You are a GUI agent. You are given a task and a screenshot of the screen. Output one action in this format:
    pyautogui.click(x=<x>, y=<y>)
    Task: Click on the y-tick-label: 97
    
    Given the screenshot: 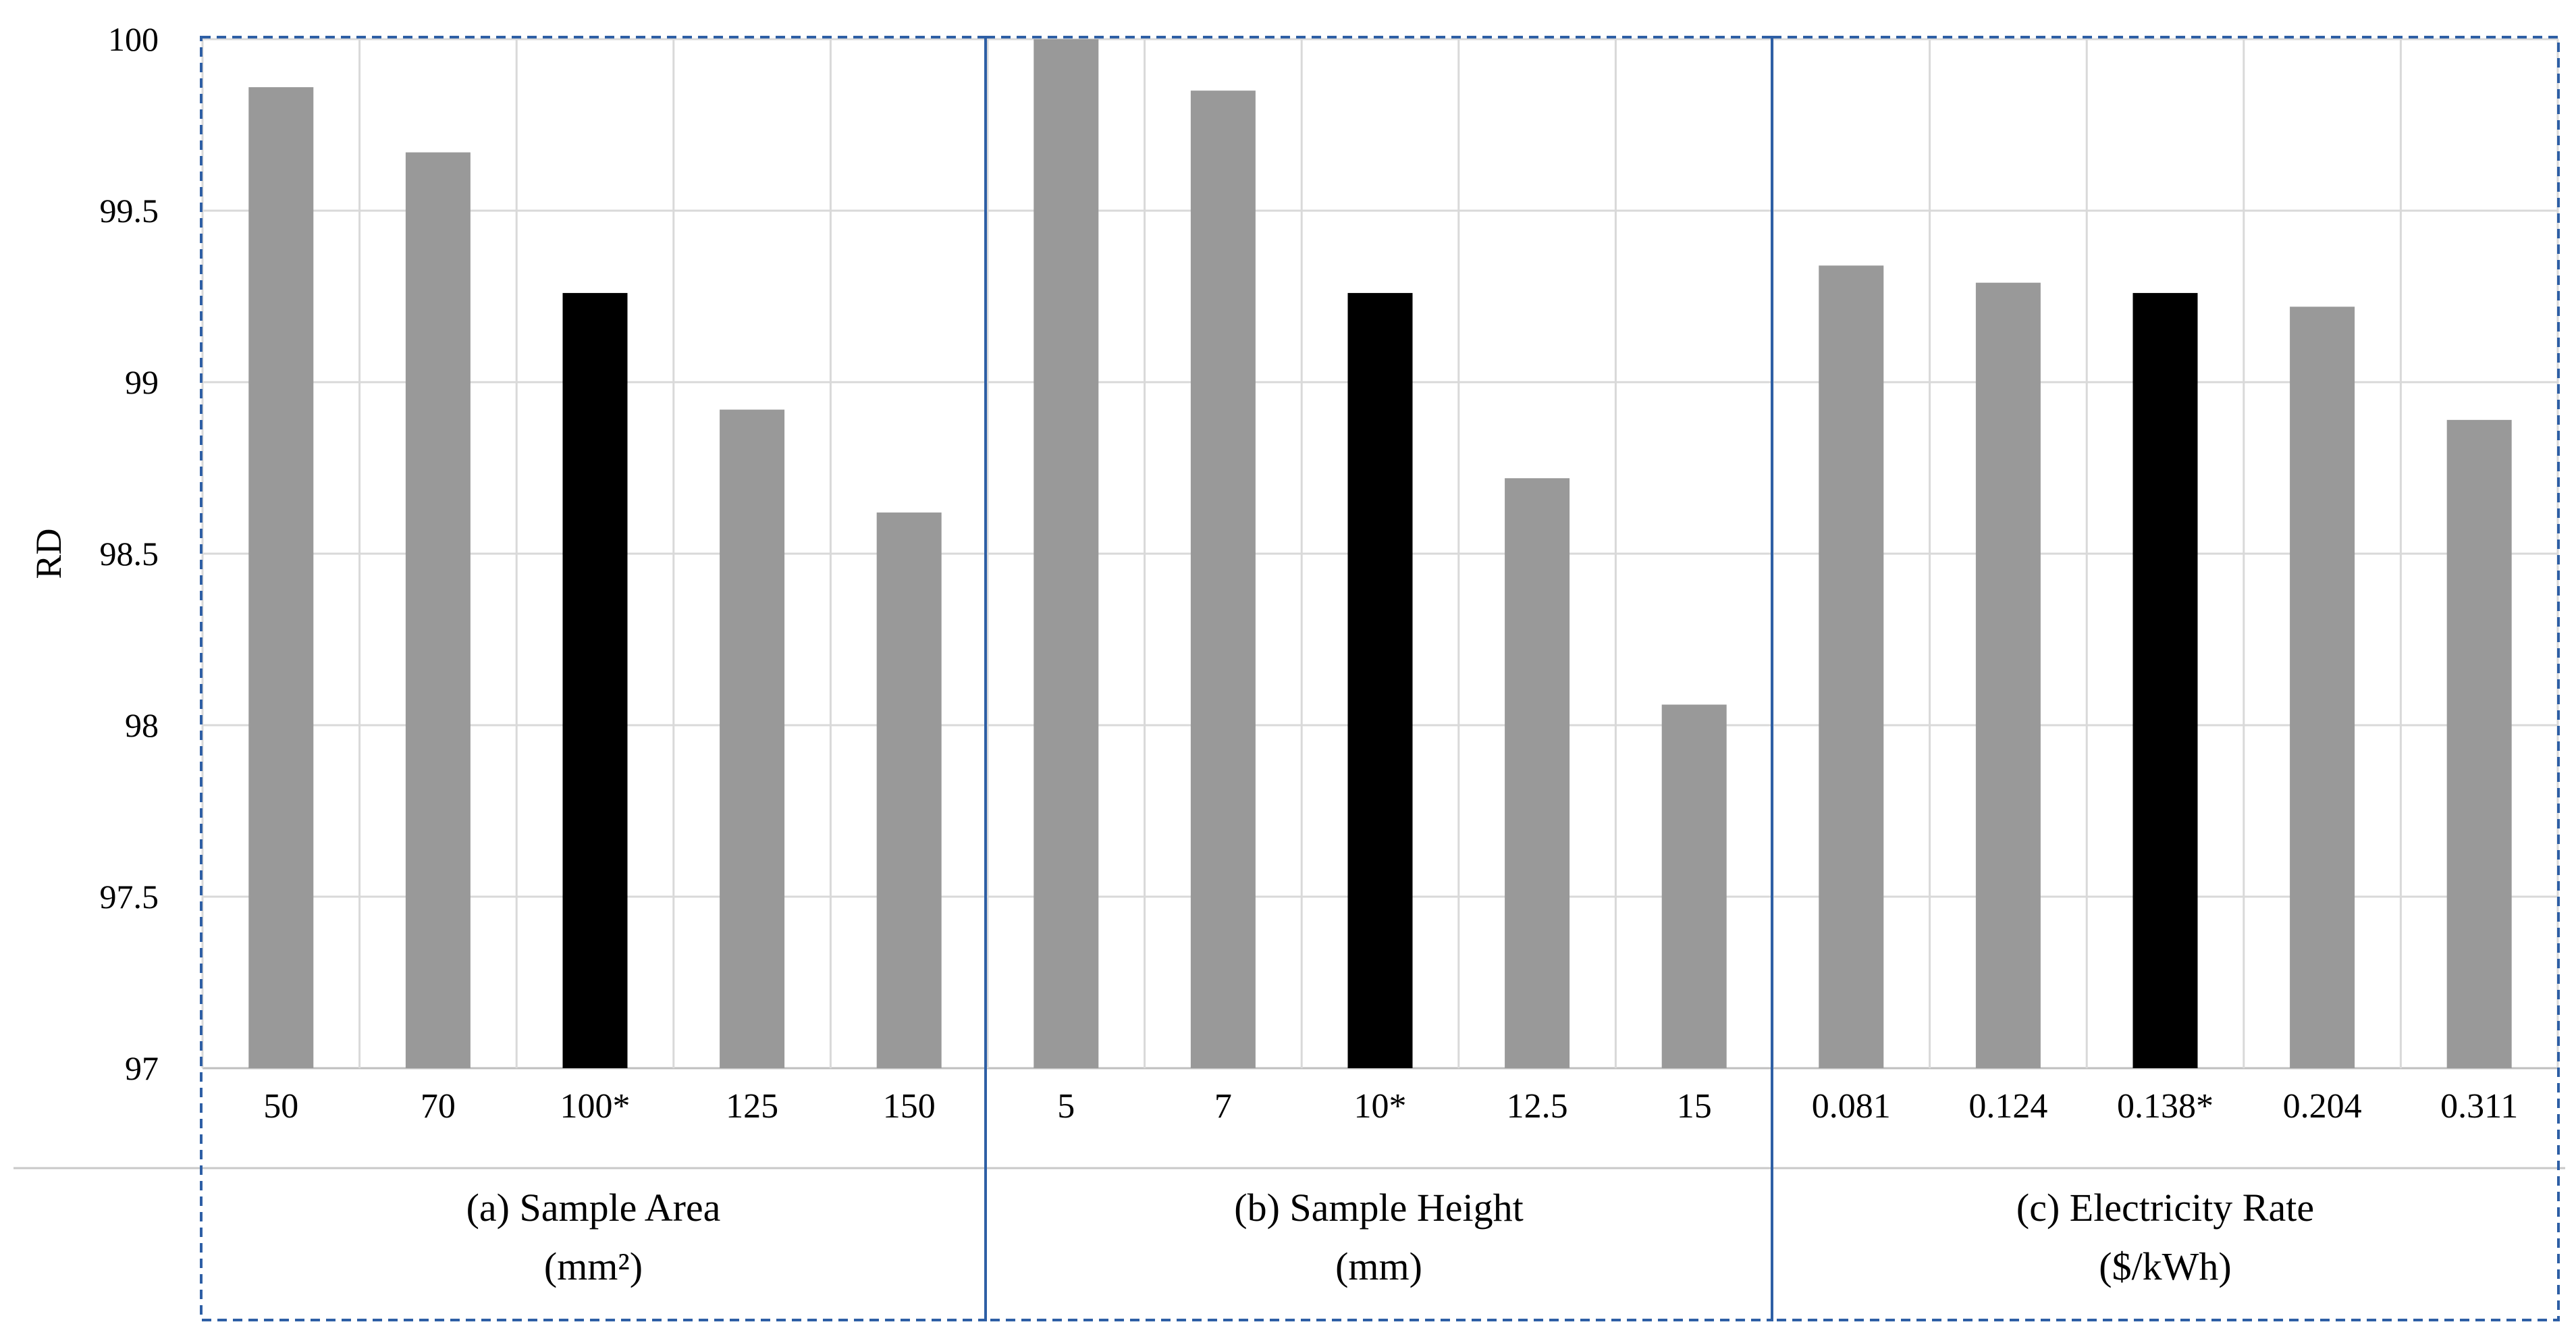 What is the action you would take?
    pyautogui.click(x=142, y=1068)
    